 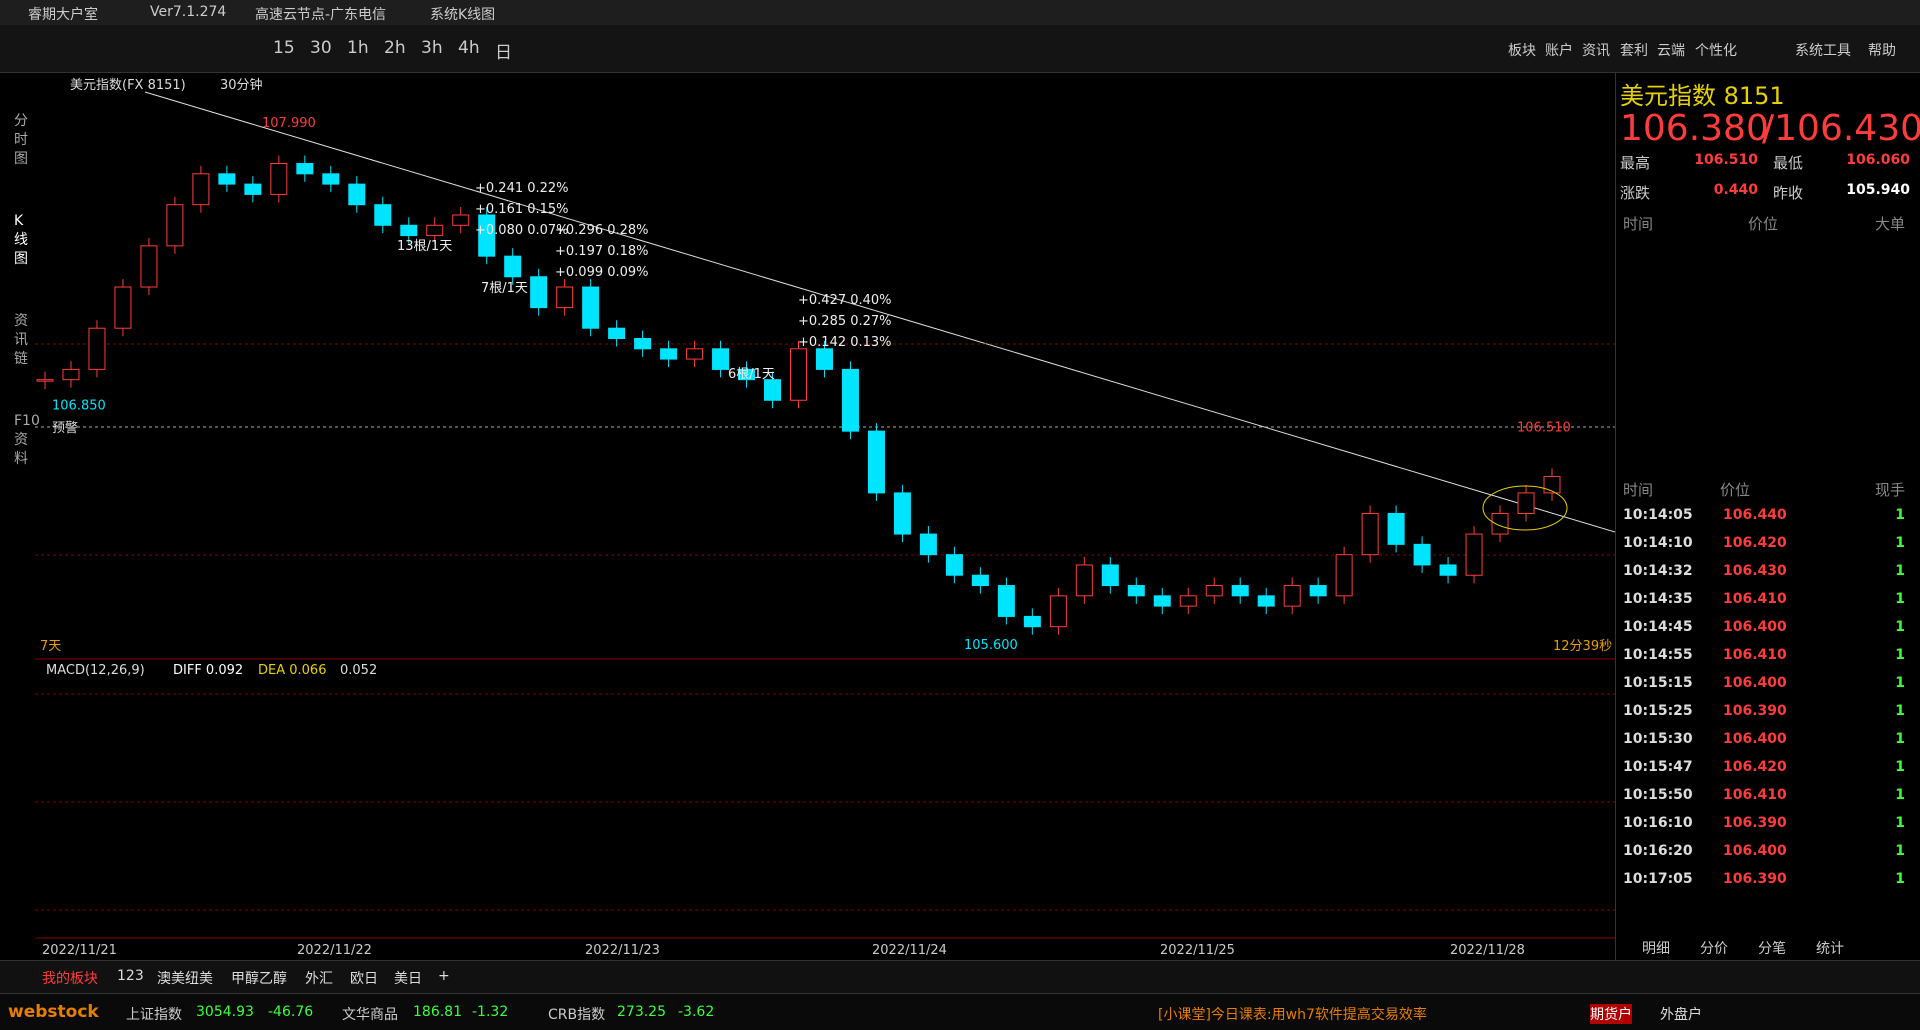 I want to click on label: 外盘户, so click(x=1681, y=1015).